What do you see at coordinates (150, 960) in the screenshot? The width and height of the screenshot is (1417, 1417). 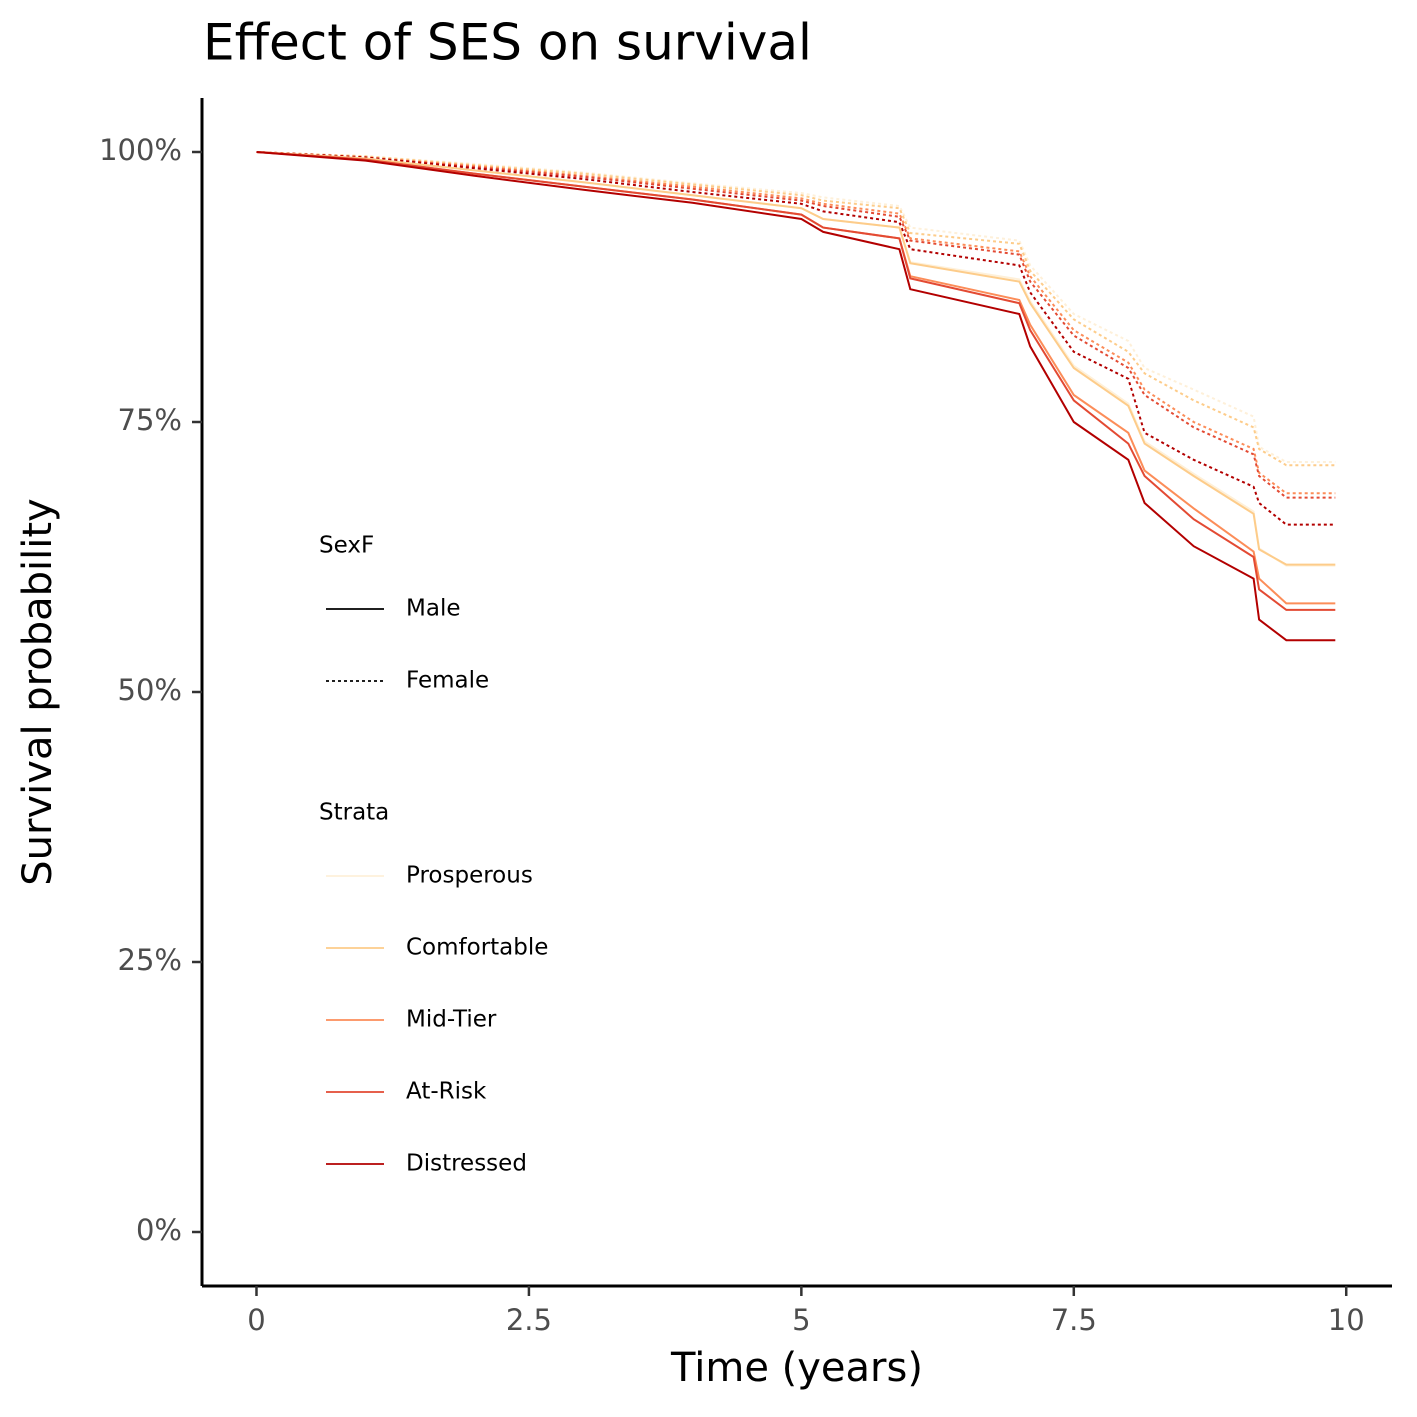 I see `y-tick-label: 25%` at bounding box center [150, 960].